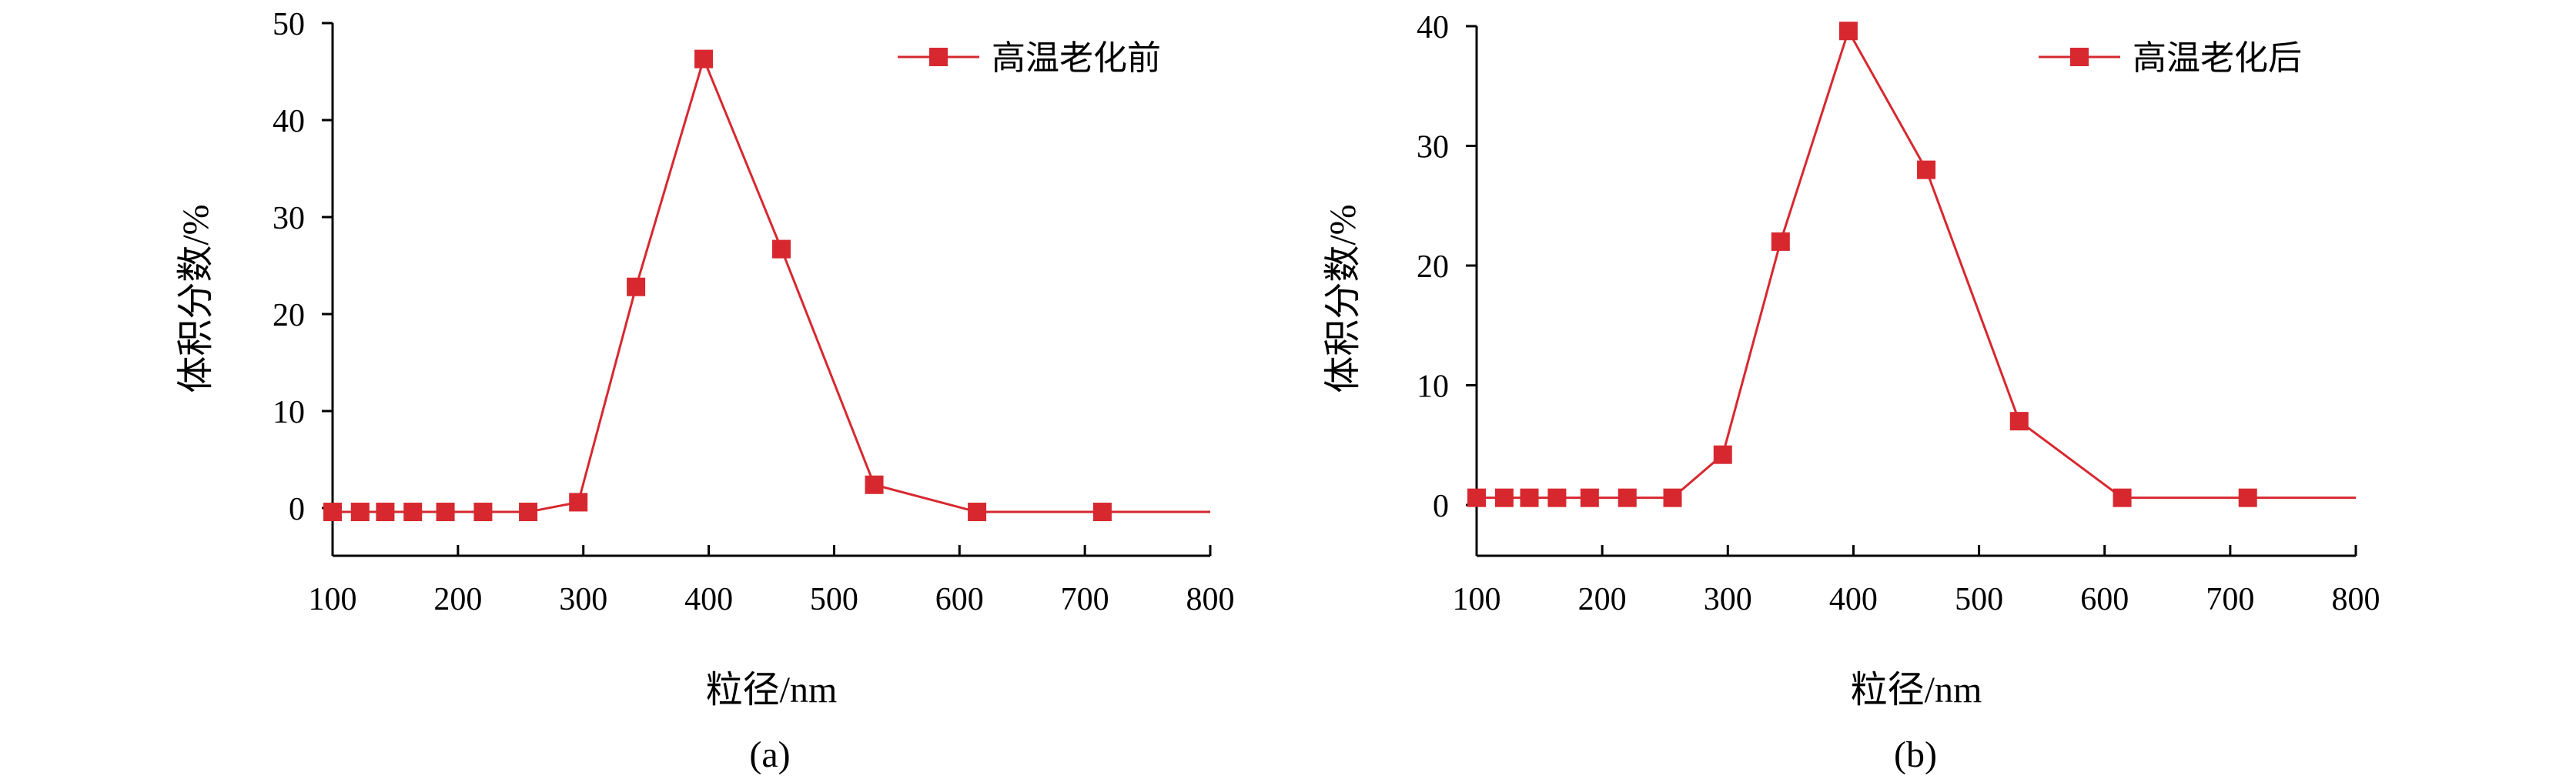 This screenshot has height=779, width=2576. Describe the element at coordinates (2217, 58) in the screenshot. I see `legend-label: 高温老化后` at that location.